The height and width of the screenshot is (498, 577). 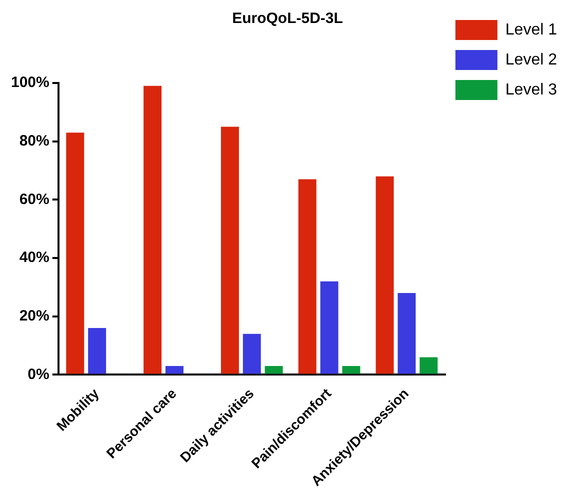 What do you see at coordinates (34, 315) in the screenshot?
I see `y-tick-label: 20%` at bounding box center [34, 315].